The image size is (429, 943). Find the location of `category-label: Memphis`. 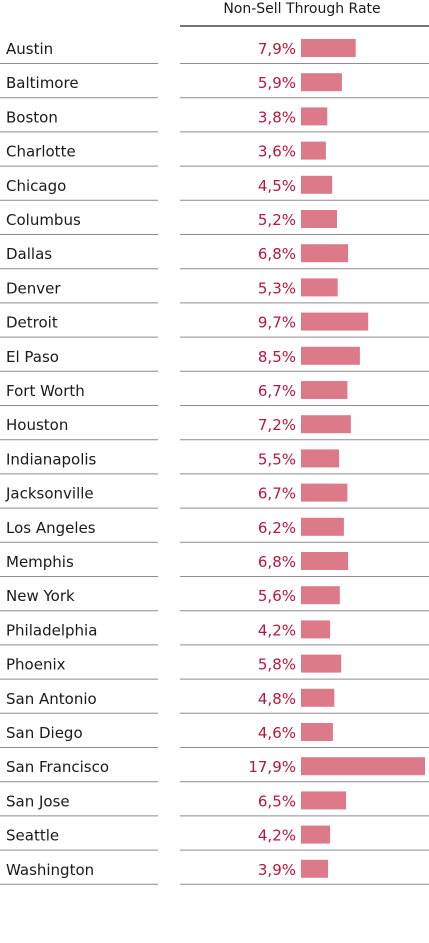

category-label: Memphis is located at coordinates (40, 562).